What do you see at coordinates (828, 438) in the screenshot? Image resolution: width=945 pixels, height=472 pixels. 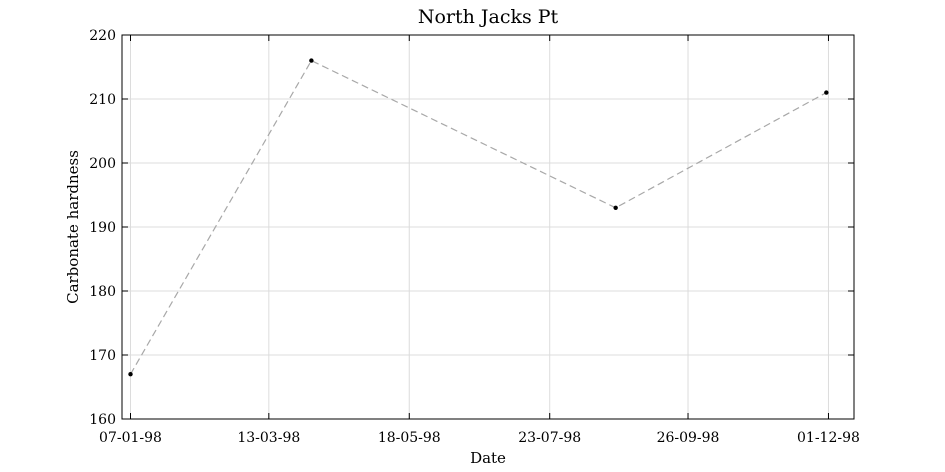 I see `x-tick-label: 01-12-98` at bounding box center [828, 438].